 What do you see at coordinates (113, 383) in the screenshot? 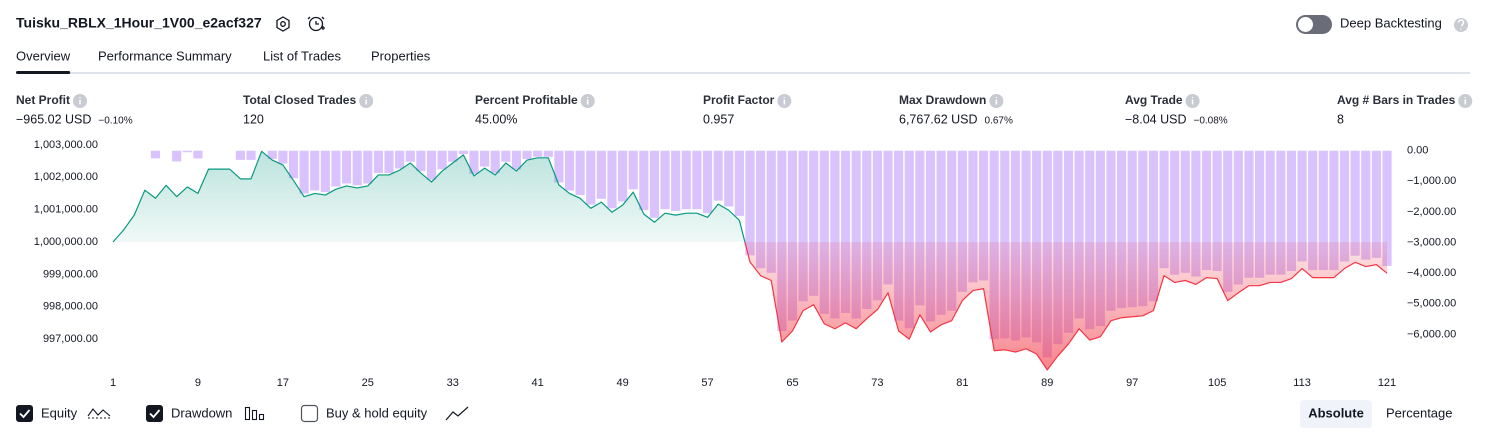
I see `x-tick-label: 1` at bounding box center [113, 383].